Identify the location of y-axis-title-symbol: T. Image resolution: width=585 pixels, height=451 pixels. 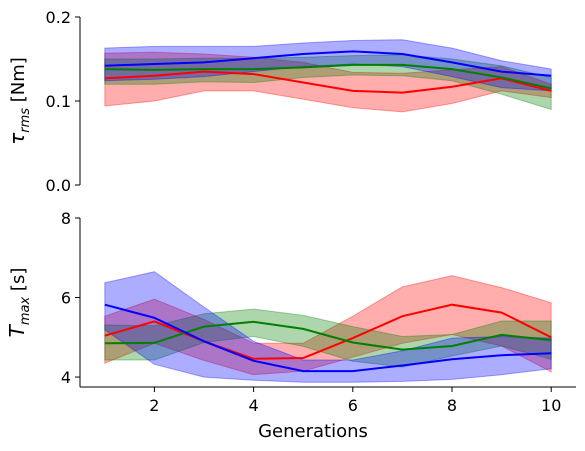
(17, 330).